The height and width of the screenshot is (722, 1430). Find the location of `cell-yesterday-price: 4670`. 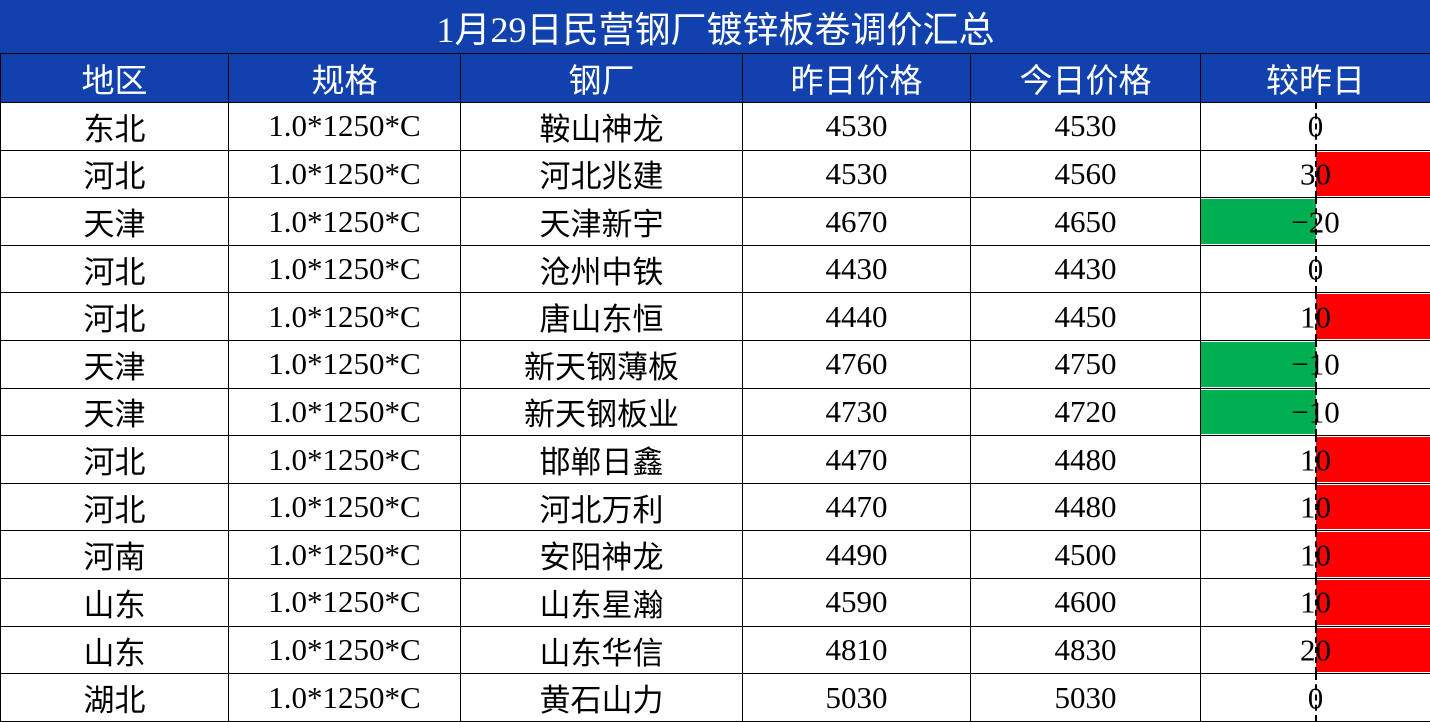

cell-yesterday-price: 4670 is located at coordinates (856, 221).